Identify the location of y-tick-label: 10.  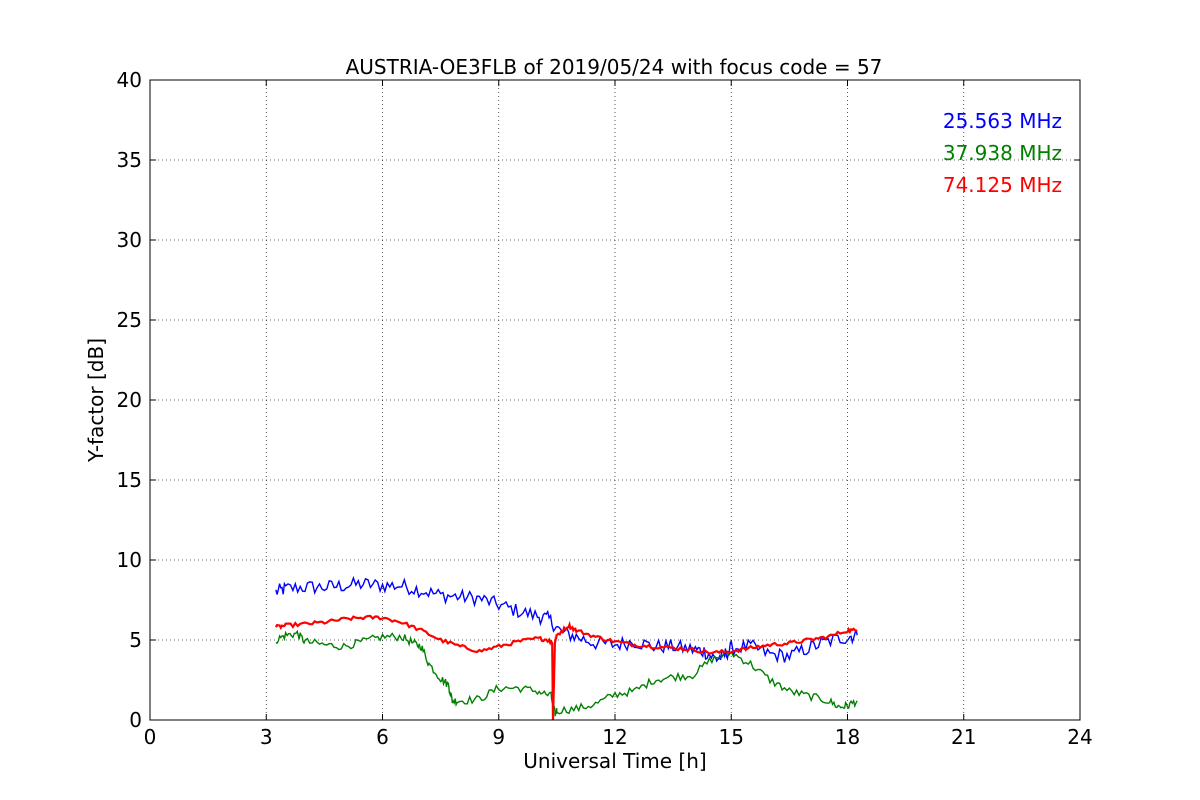
(129, 560).